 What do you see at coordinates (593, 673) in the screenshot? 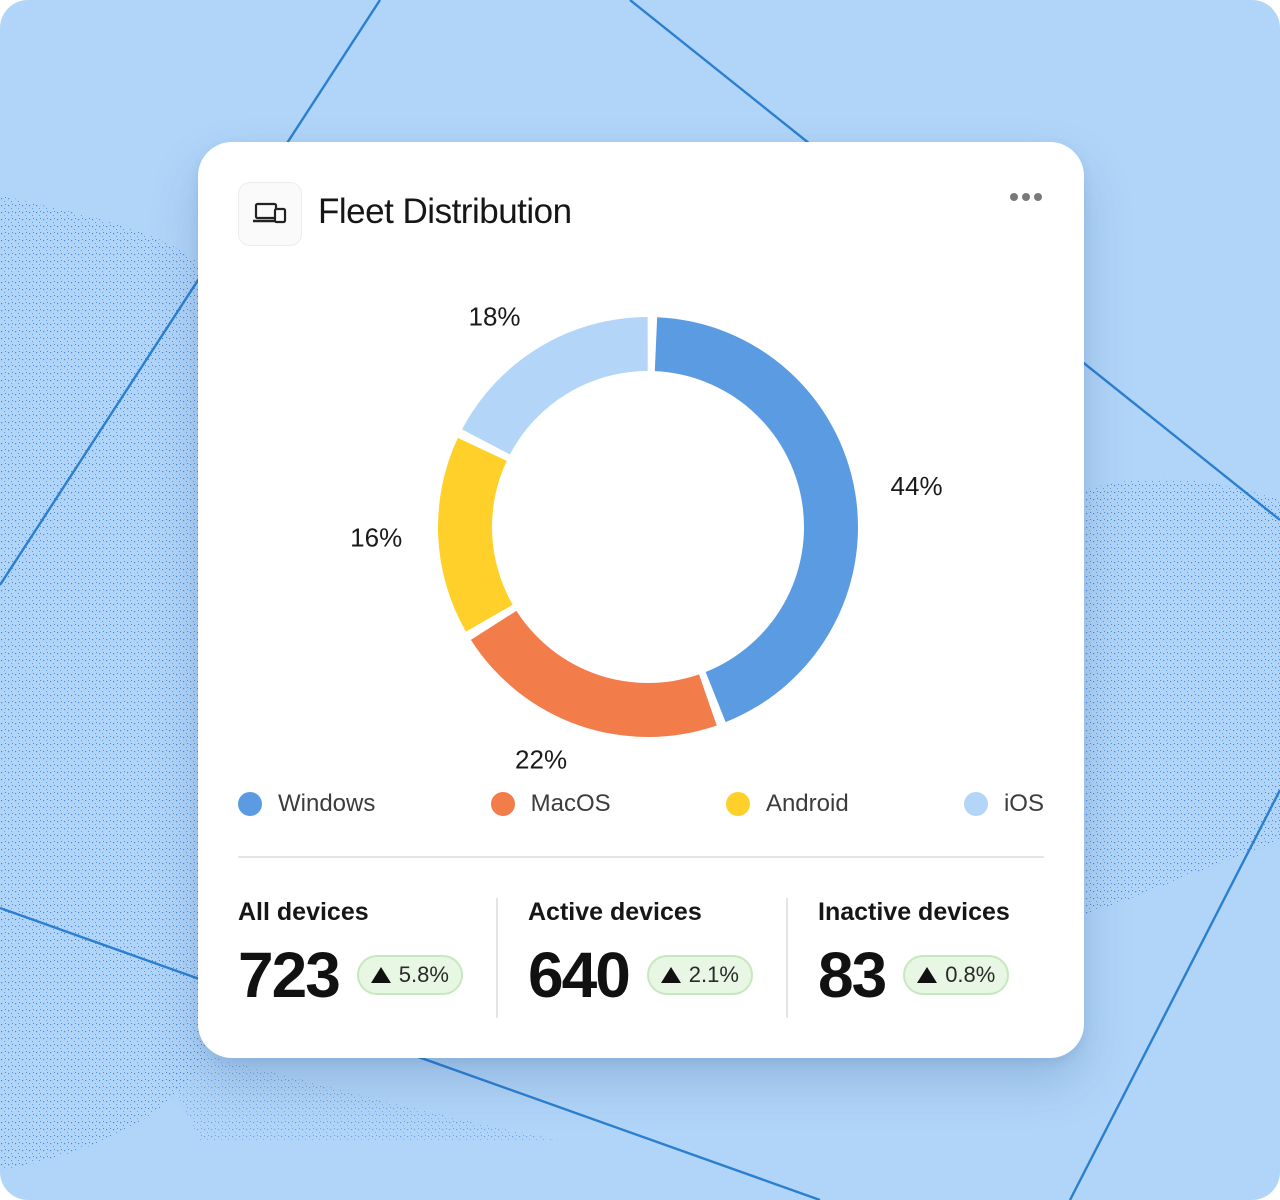
I see `donut-slice-macos` at bounding box center [593, 673].